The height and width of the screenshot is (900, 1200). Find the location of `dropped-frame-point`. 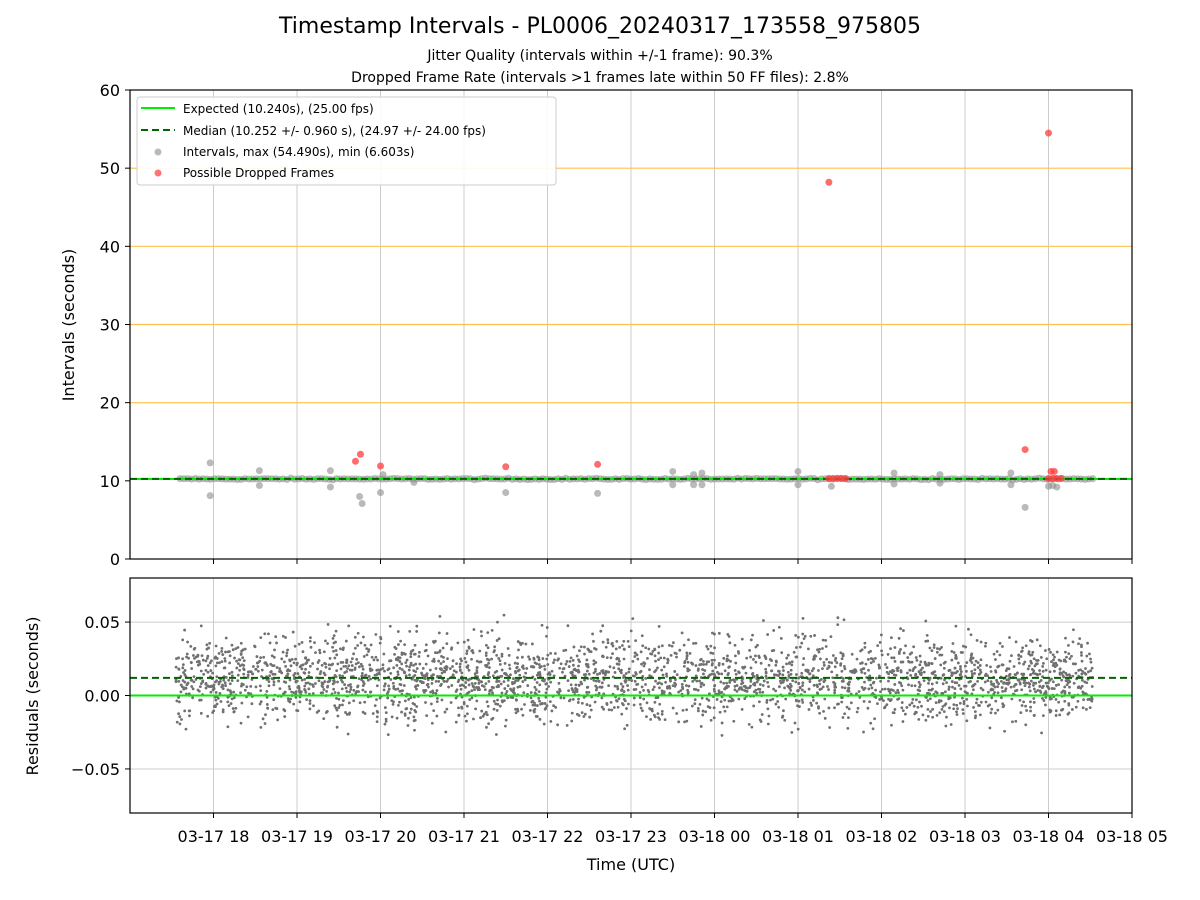

dropped-frame-point is located at coordinates (1061, 478).